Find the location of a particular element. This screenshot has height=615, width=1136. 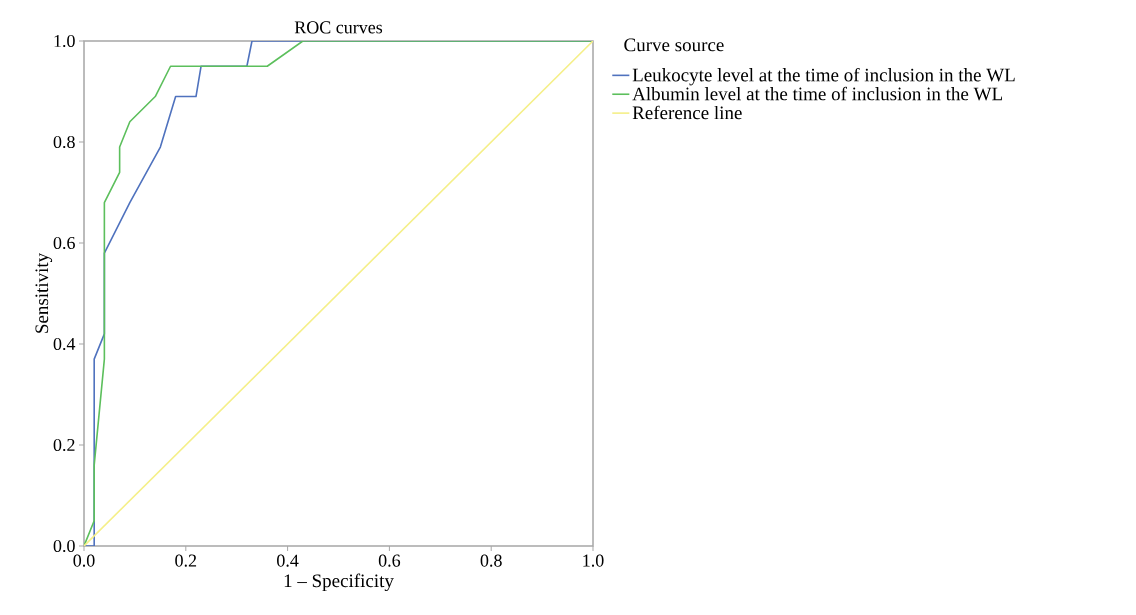

y-tick-label: 0.8 is located at coordinates (64, 142).